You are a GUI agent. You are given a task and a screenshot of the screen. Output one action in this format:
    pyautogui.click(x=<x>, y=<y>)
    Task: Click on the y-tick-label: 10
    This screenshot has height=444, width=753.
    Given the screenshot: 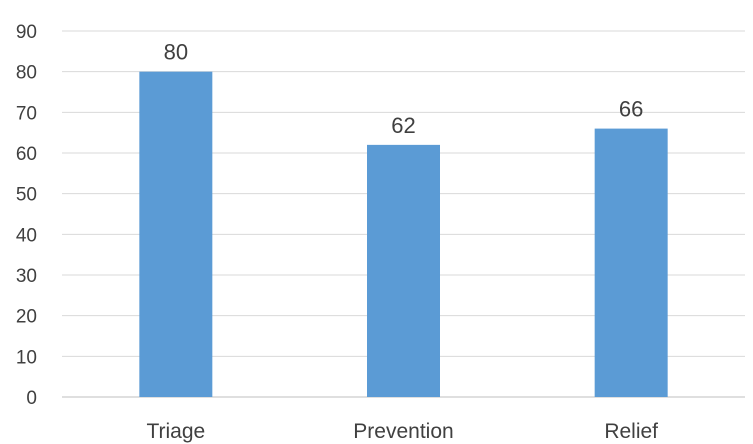 What is the action you would take?
    pyautogui.click(x=26, y=357)
    